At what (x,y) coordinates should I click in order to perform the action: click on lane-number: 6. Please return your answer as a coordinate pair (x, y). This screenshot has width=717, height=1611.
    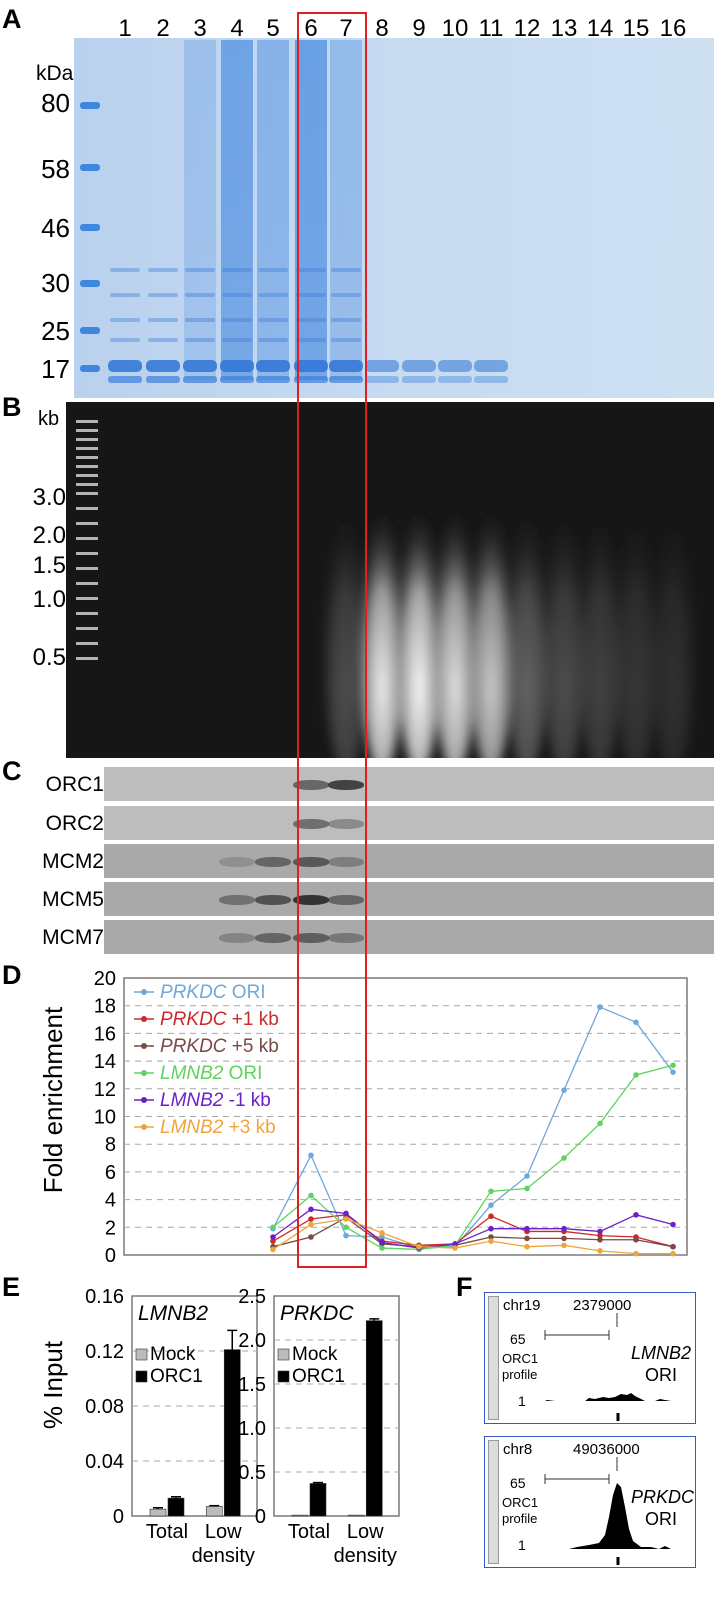
    Looking at the image, I should click on (311, 28).